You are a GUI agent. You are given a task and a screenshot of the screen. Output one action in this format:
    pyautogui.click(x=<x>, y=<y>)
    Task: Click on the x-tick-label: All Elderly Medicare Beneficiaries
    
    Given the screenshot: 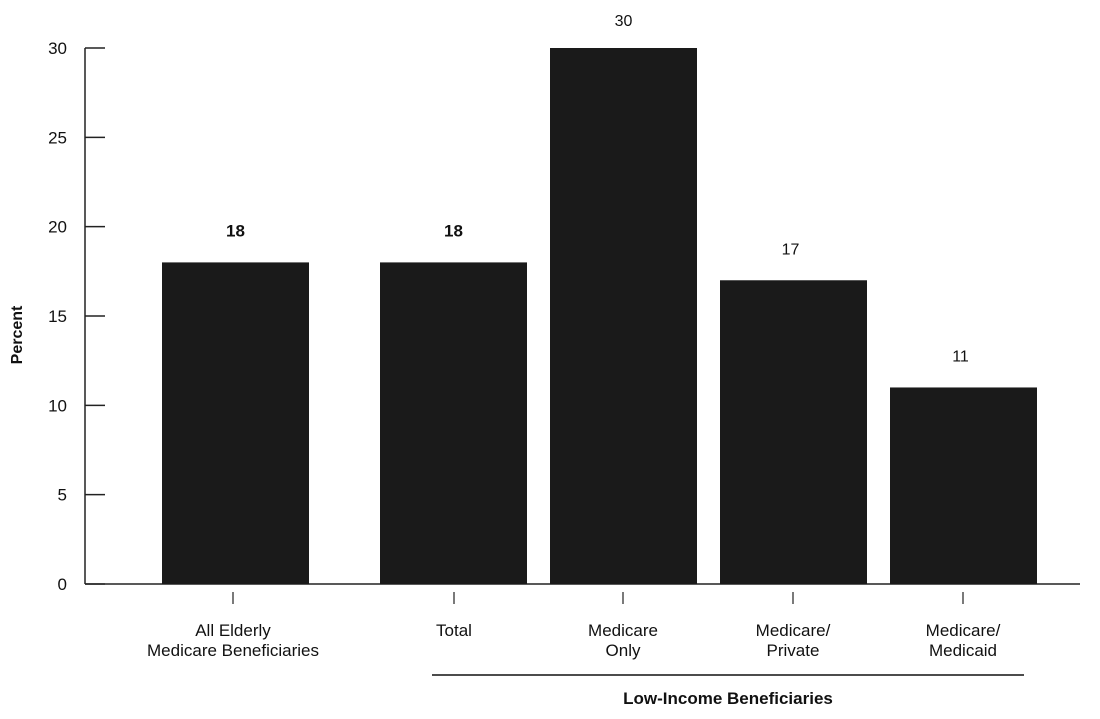 What is the action you would take?
    pyautogui.click(x=233, y=640)
    